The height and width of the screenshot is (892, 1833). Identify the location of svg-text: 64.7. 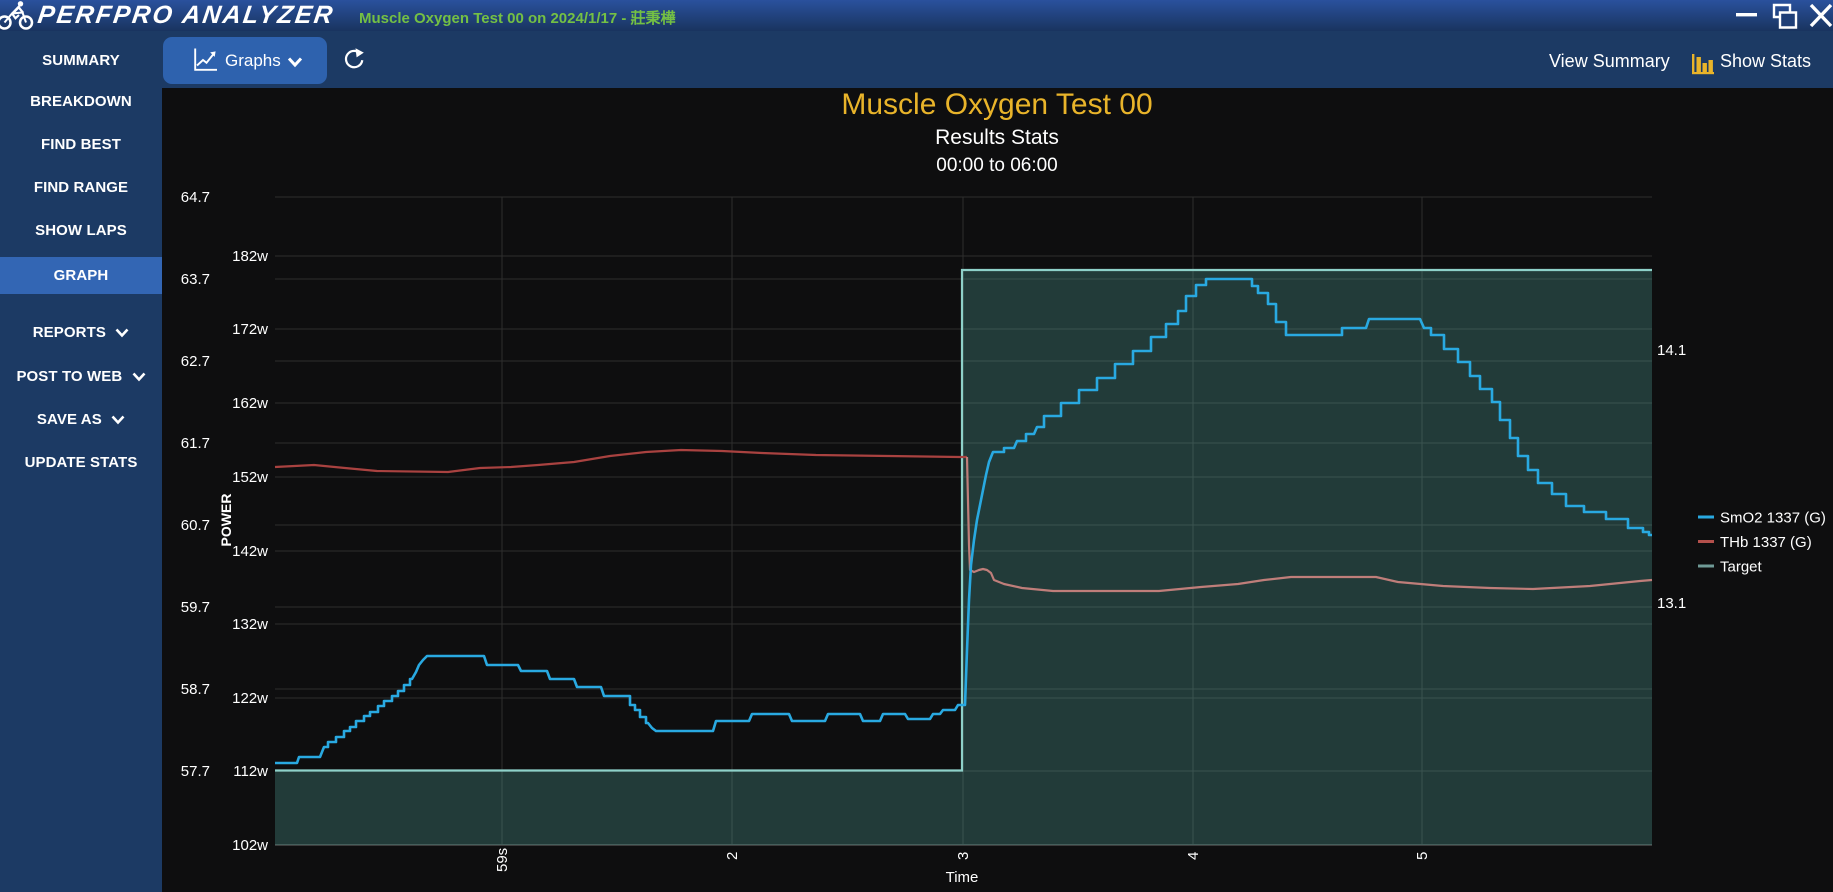
(195, 197).